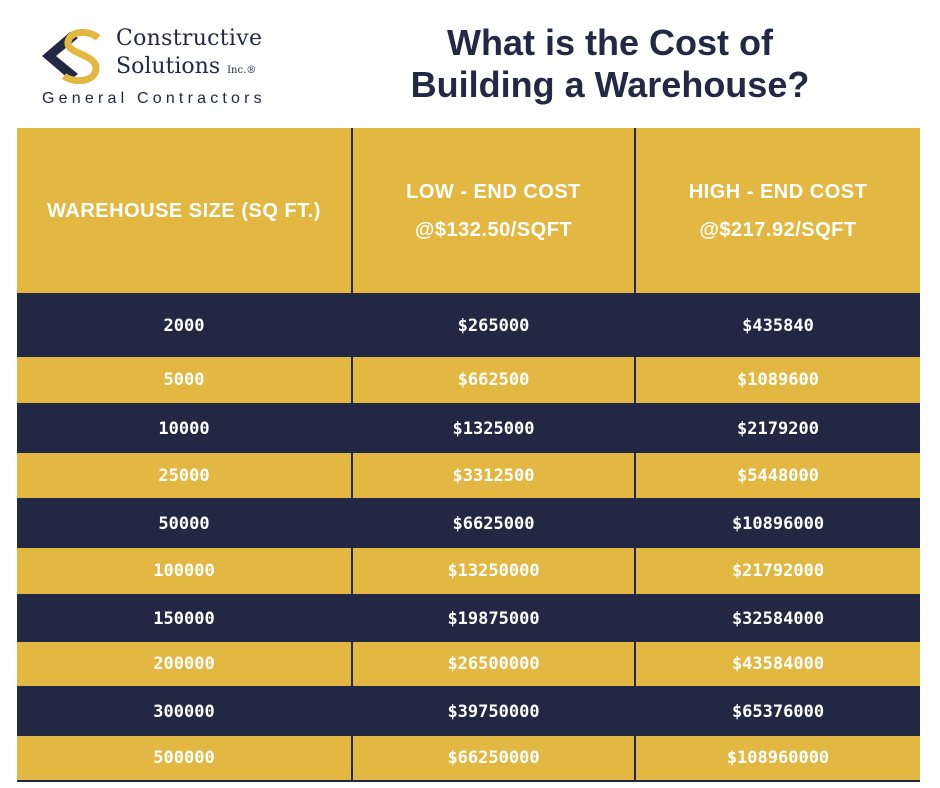  I want to click on table-row: 500000 $66250000 $108960000, so click(468, 759).